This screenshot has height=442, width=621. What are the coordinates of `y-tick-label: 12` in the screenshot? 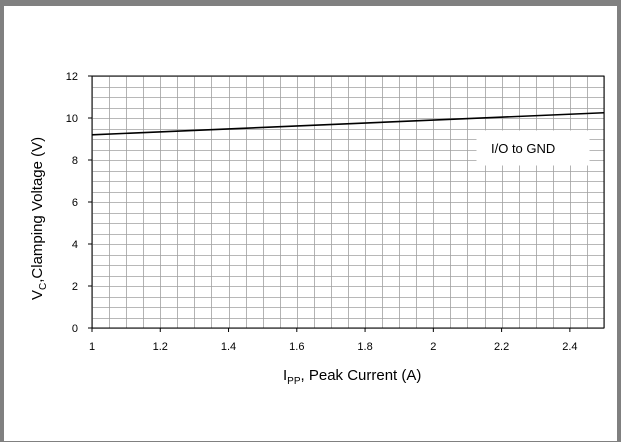 It's located at (72, 77).